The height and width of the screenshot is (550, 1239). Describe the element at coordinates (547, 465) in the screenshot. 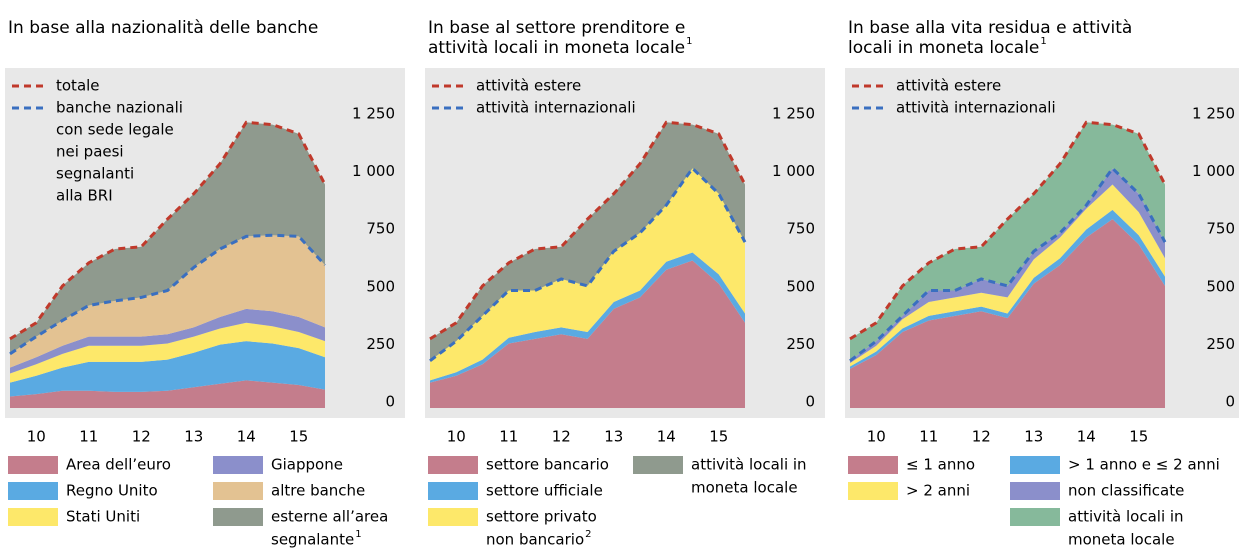

I see `legend-label: settore bancario` at that location.